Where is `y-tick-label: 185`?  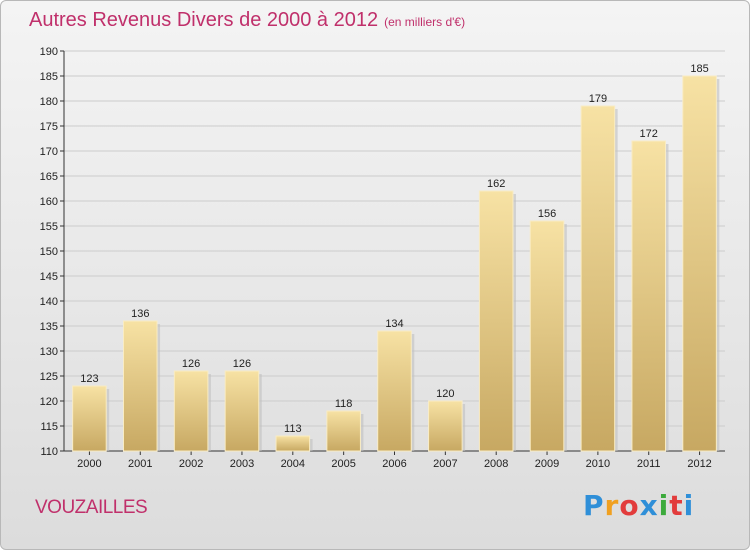
y-tick-label: 185 is located at coordinates (49, 77).